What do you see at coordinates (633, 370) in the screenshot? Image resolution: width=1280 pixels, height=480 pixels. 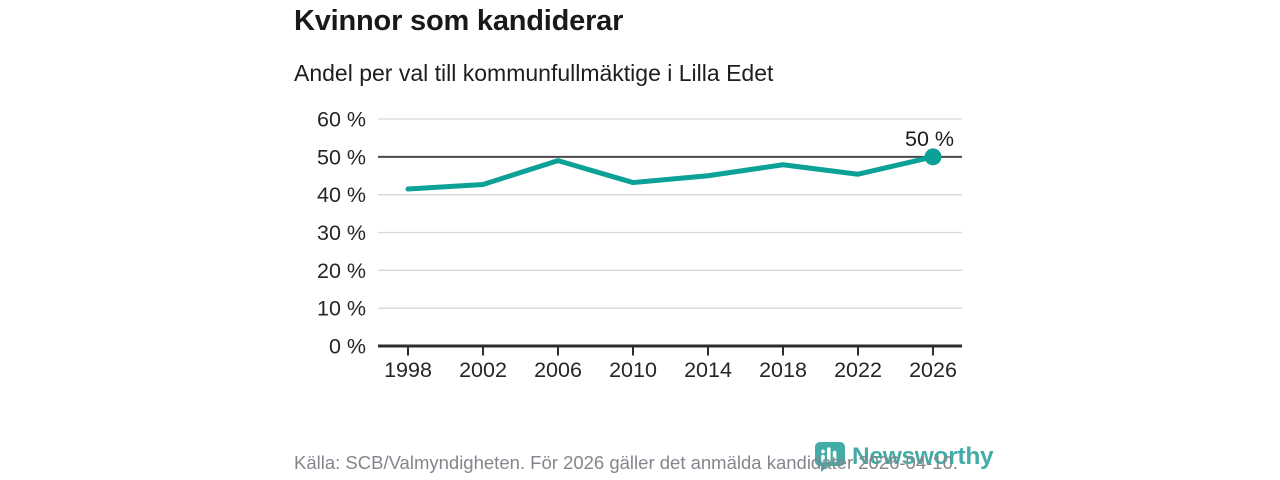 I see `x-axis-label: 2010` at bounding box center [633, 370].